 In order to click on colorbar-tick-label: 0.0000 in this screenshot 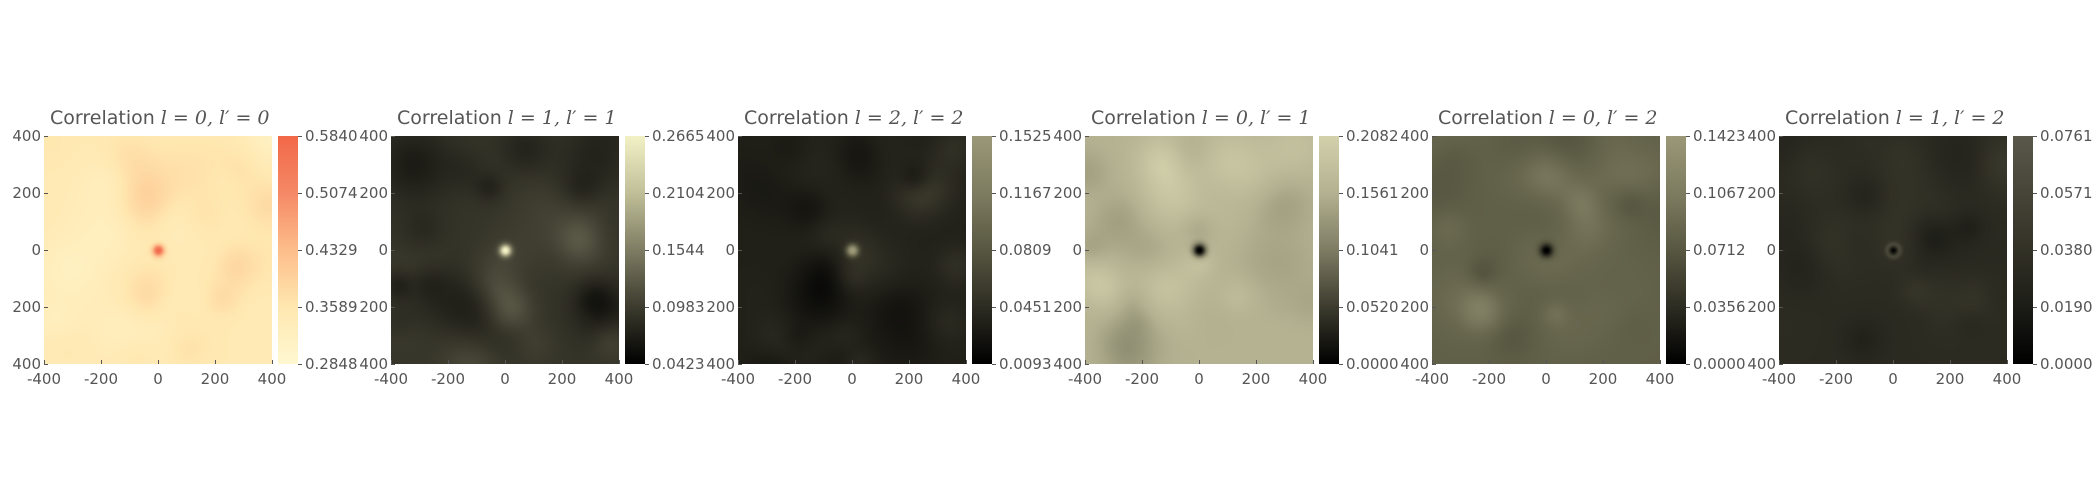, I will do `click(1719, 364)`.